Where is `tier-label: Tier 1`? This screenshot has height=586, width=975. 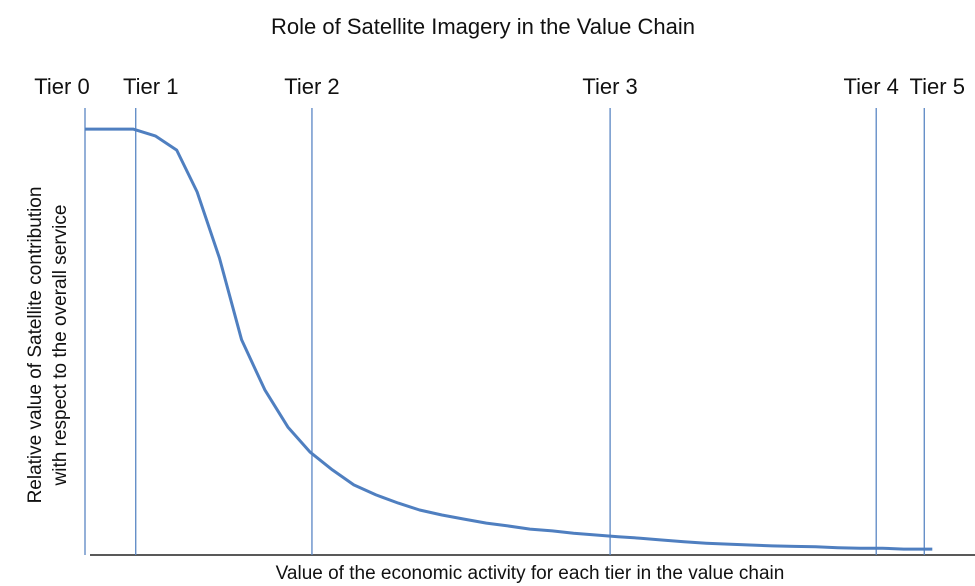 tier-label: Tier 1 is located at coordinates (150, 86).